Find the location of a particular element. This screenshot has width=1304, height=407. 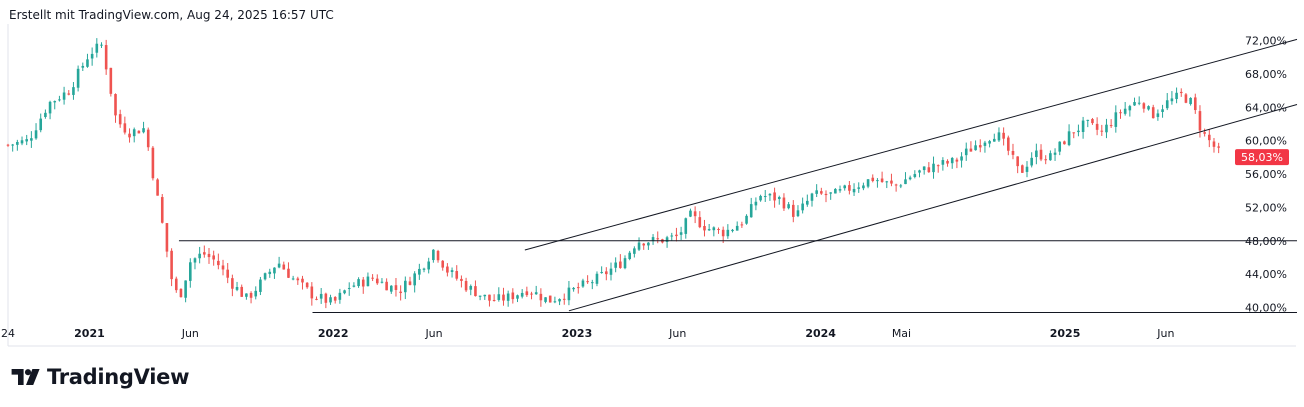

tradingview-brand: TradingView is located at coordinates (100, 377).